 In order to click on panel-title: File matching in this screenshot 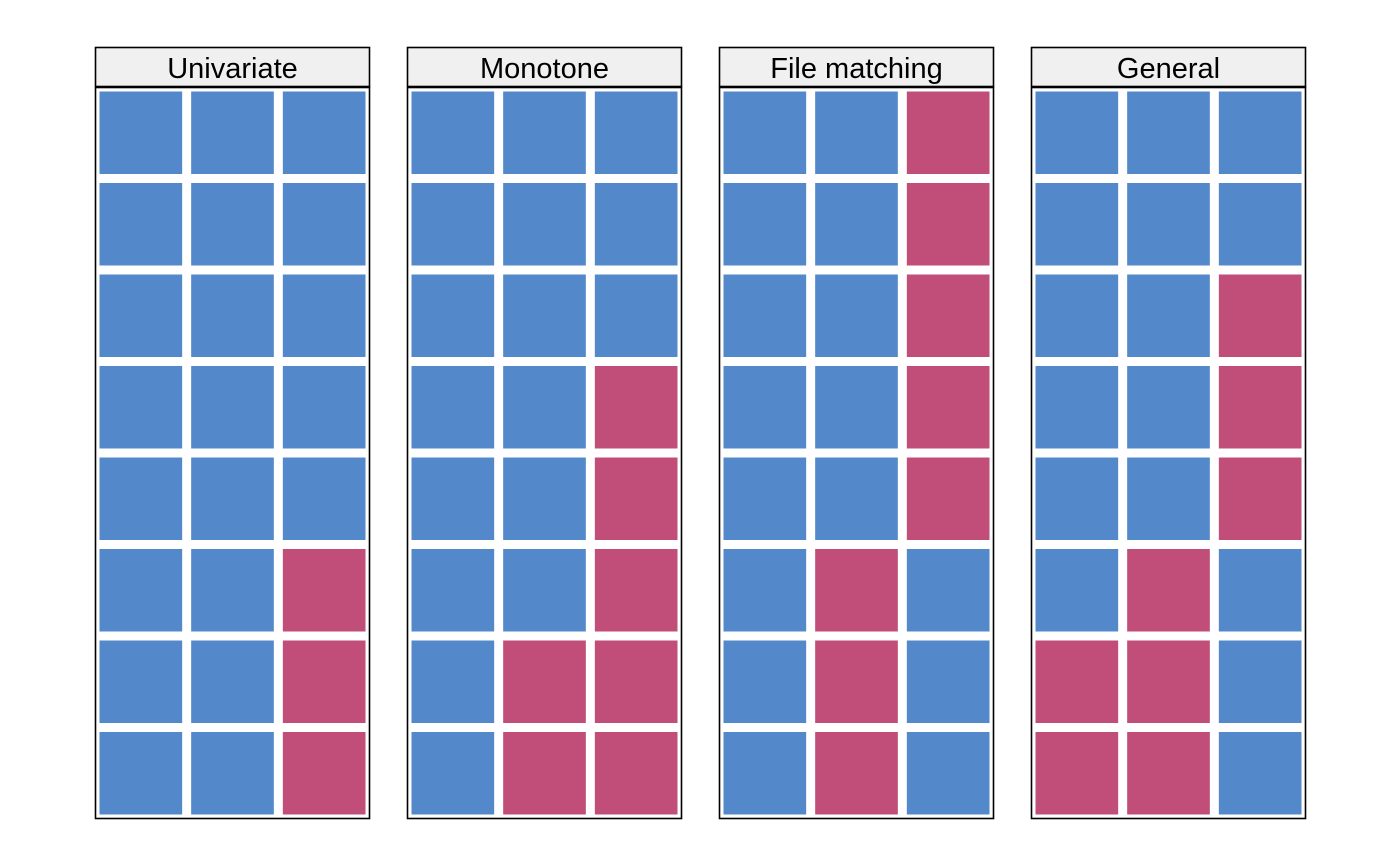, I will do `click(856, 69)`.